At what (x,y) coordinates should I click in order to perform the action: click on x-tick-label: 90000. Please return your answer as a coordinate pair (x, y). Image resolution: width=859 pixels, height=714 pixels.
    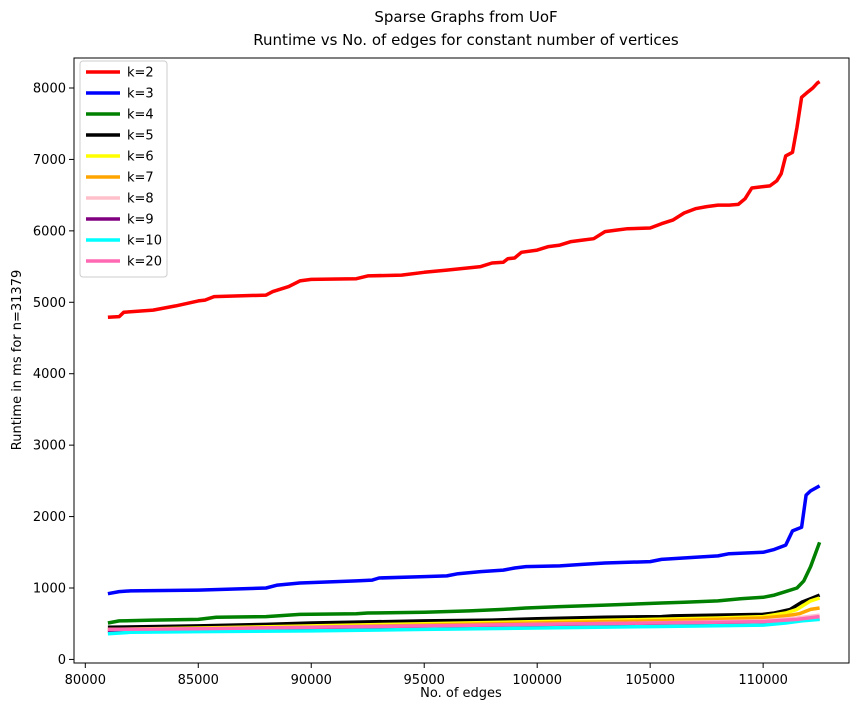
    Looking at the image, I should click on (311, 680).